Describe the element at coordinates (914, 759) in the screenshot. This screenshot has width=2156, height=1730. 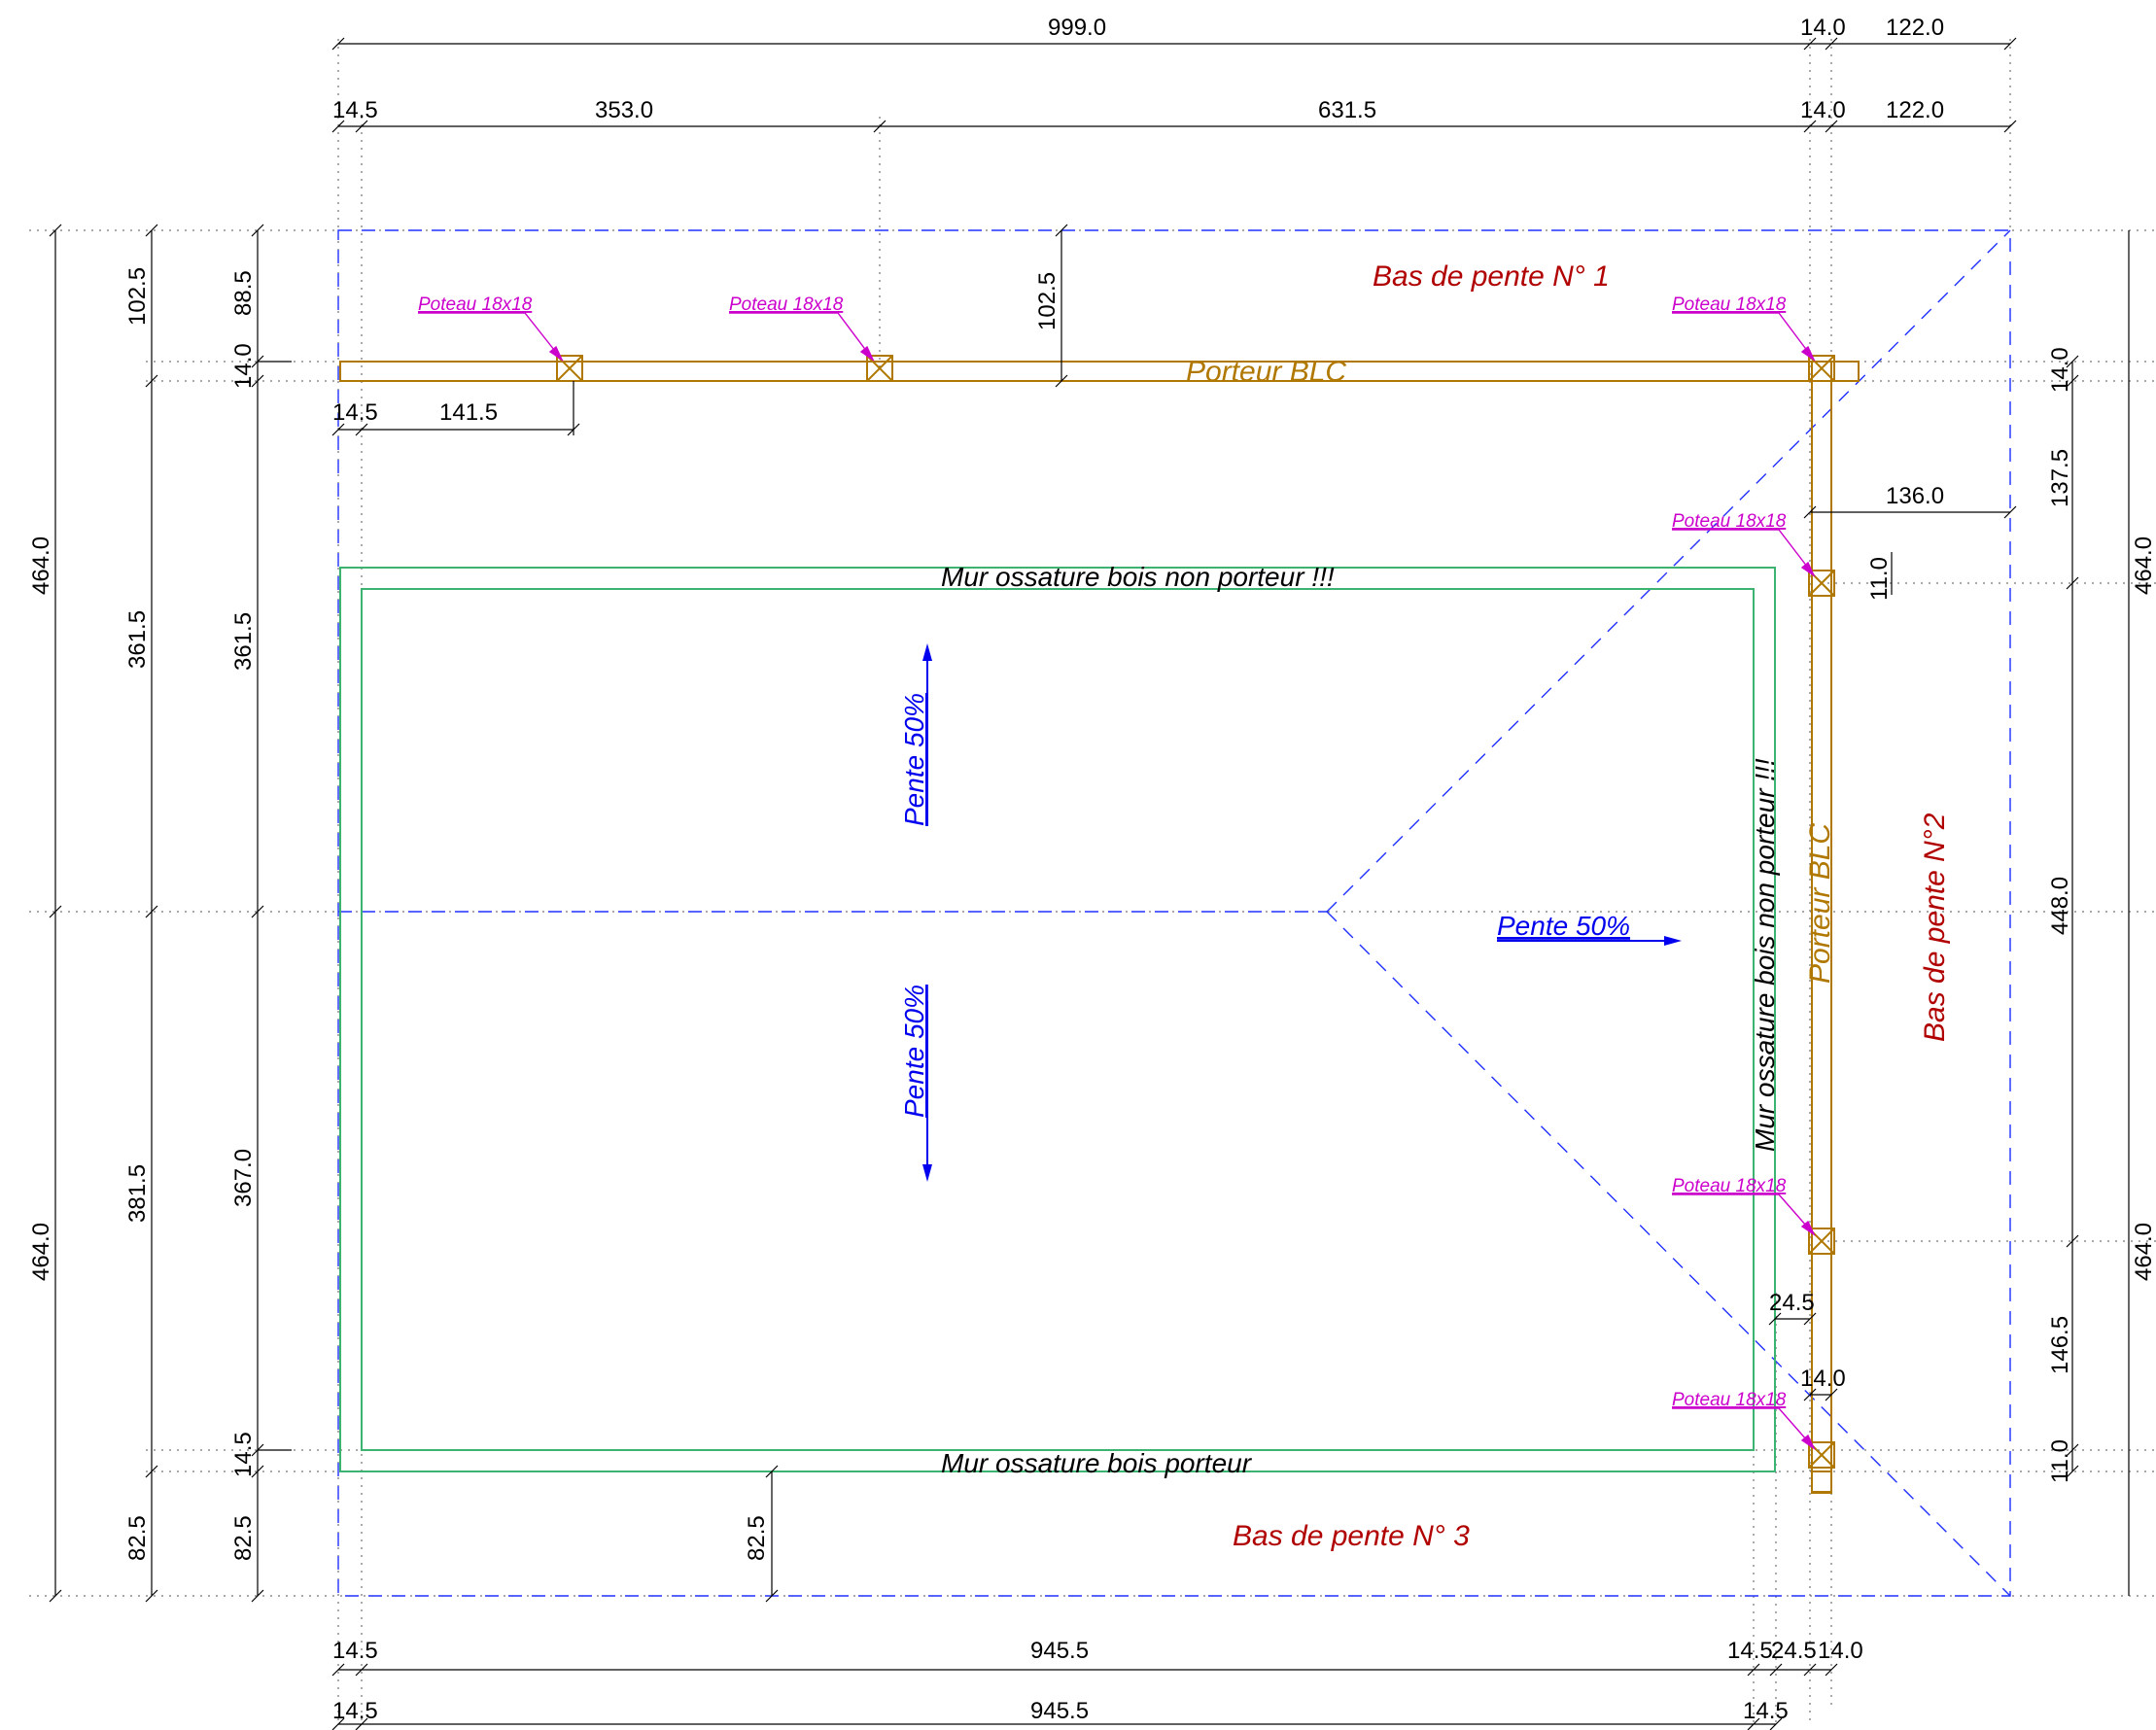
I see `slope-label-north: Pente 50%` at that location.